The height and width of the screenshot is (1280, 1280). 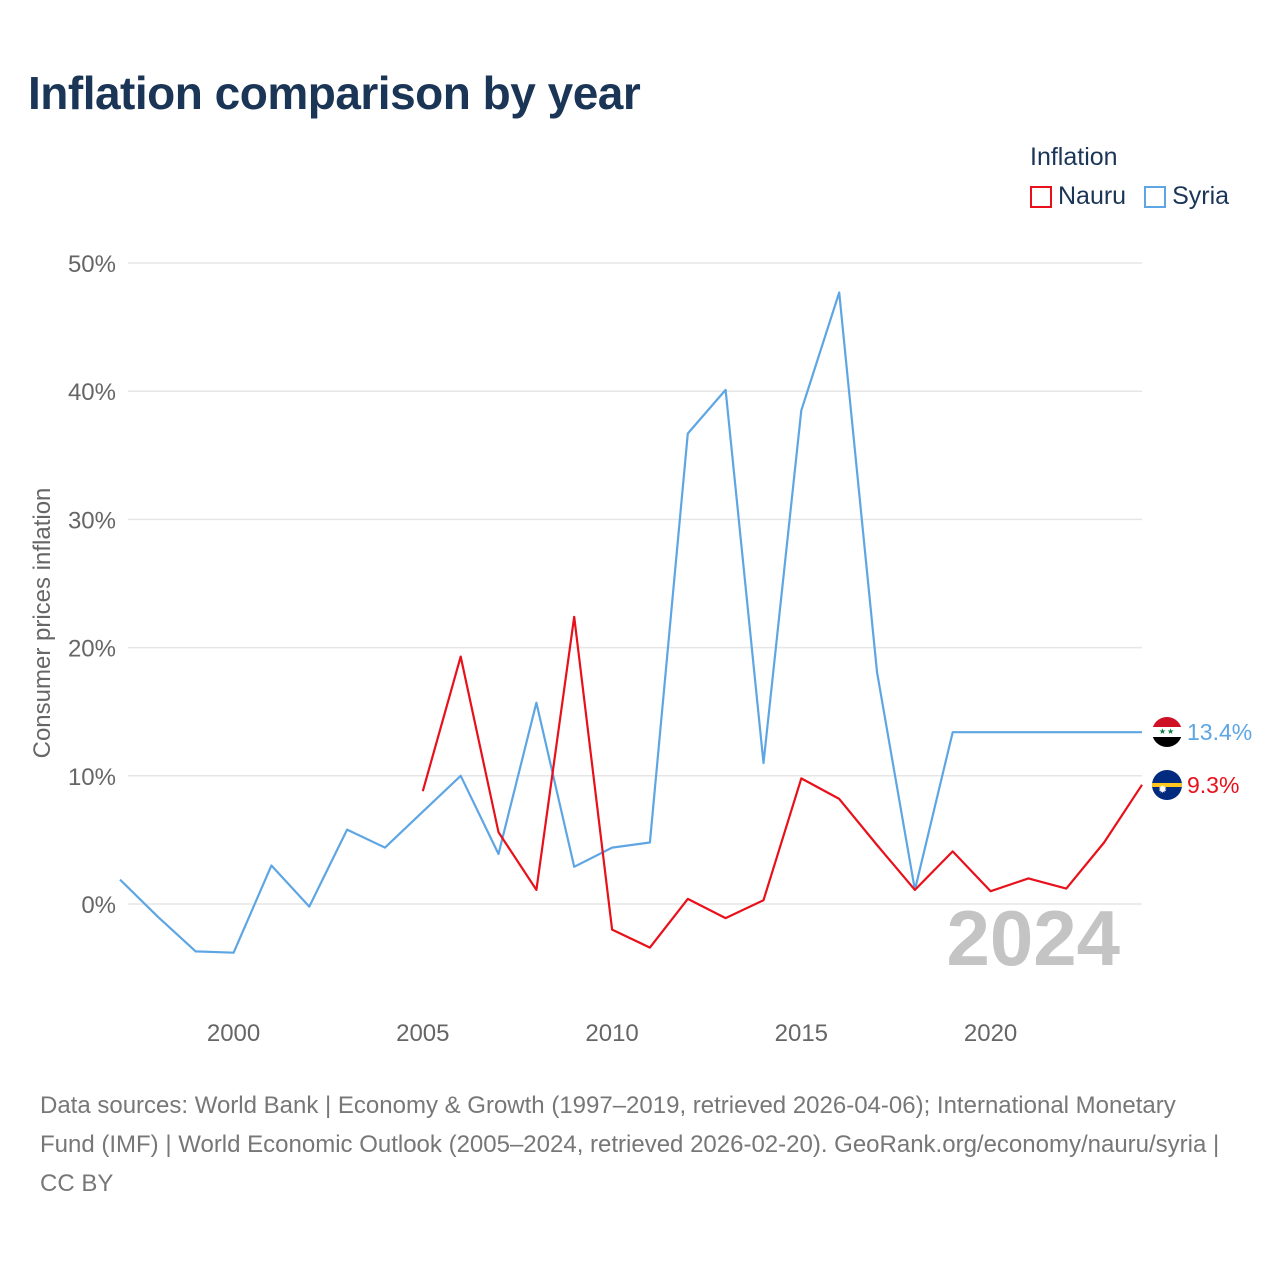 I want to click on series-line-nauru, so click(x=782, y=782).